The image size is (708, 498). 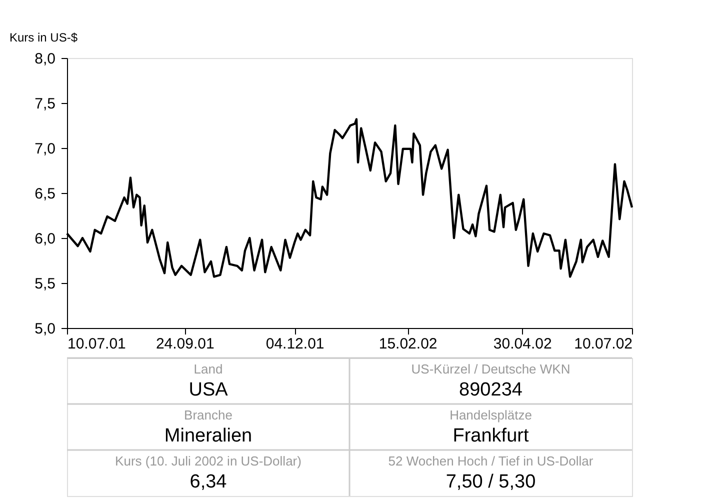 I want to click on text: Branche, so click(x=208, y=415).